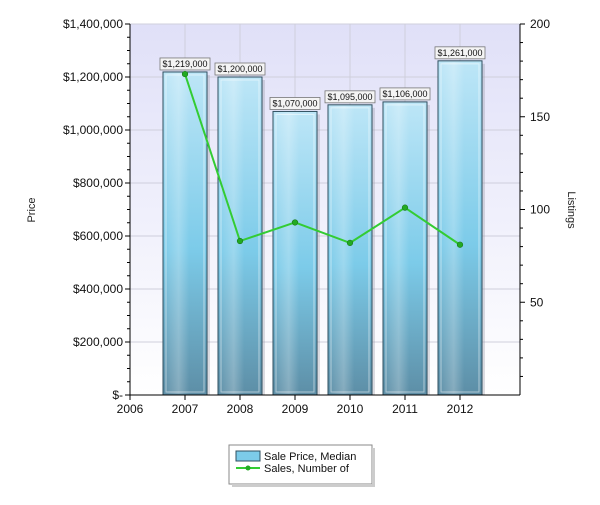 Image resolution: width=600 pixels, height=505 pixels. What do you see at coordinates (540, 210) in the screenshot?
I see `y2-tick-label: 100` at bounding box center [540, 210].